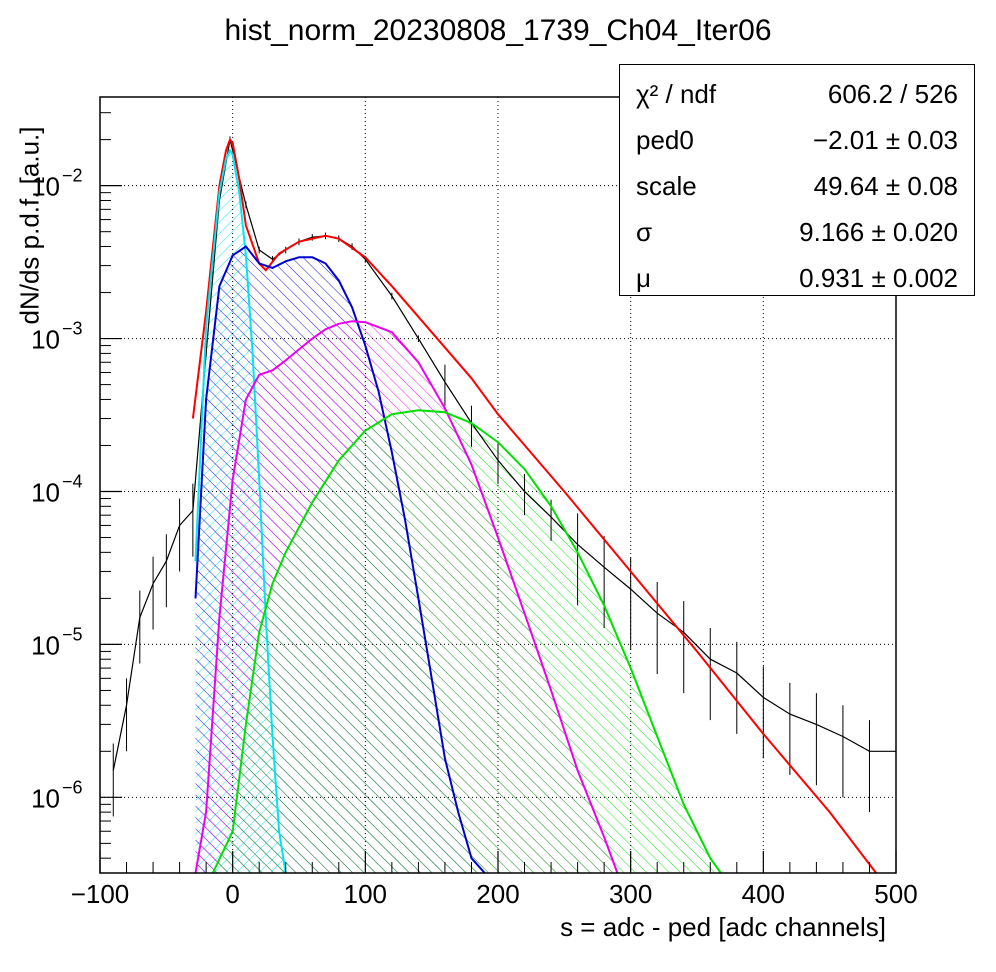 The image size is (996, 972). What do you see at coordinates (878, 278) in the screenshot?
I see `stat-value: 0.931 ± 0.002` at bounding box center [878, 278].